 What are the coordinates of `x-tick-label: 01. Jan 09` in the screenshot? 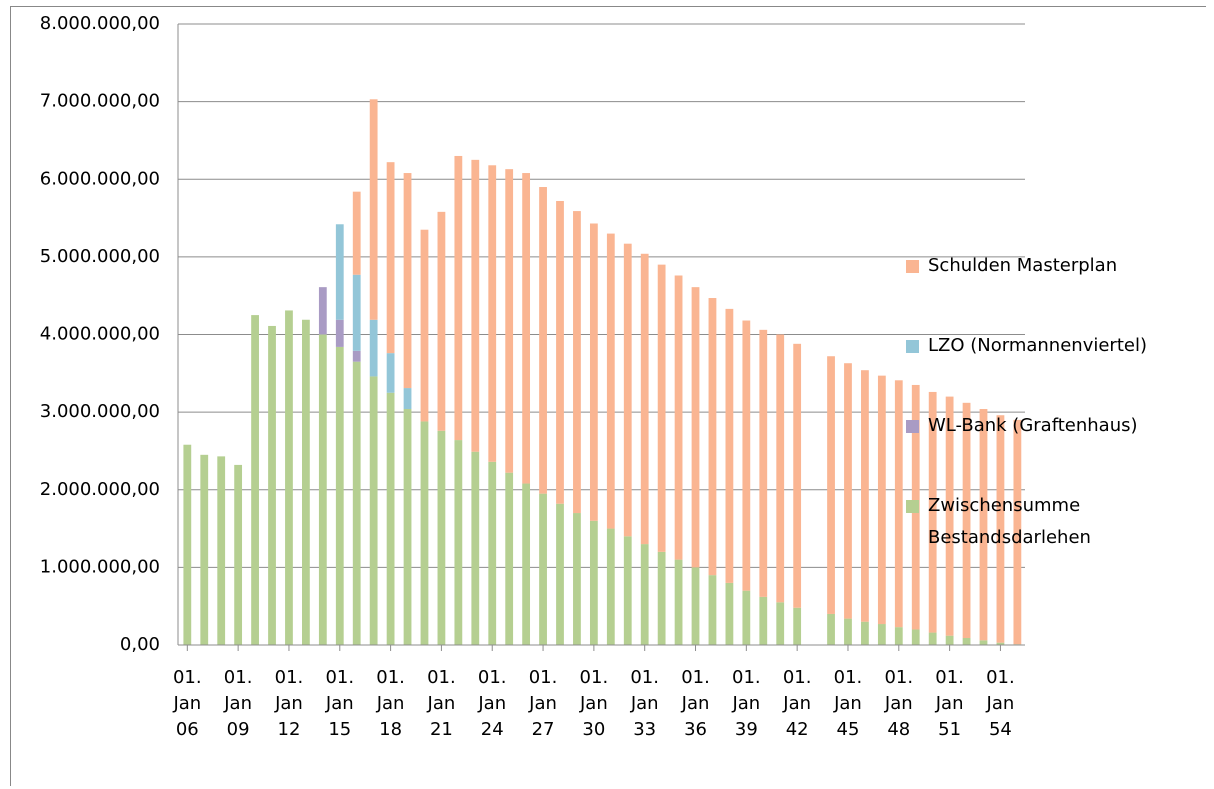 It's located at (238, 703).